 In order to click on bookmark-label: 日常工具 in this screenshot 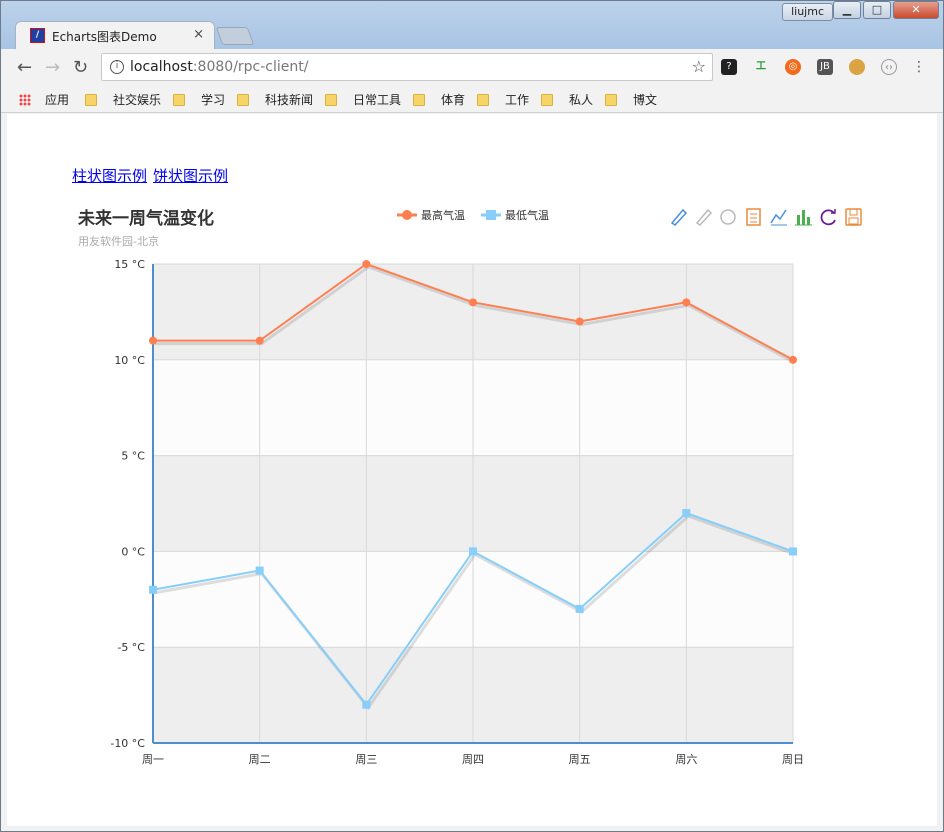, I will do `click(377, 100)`.